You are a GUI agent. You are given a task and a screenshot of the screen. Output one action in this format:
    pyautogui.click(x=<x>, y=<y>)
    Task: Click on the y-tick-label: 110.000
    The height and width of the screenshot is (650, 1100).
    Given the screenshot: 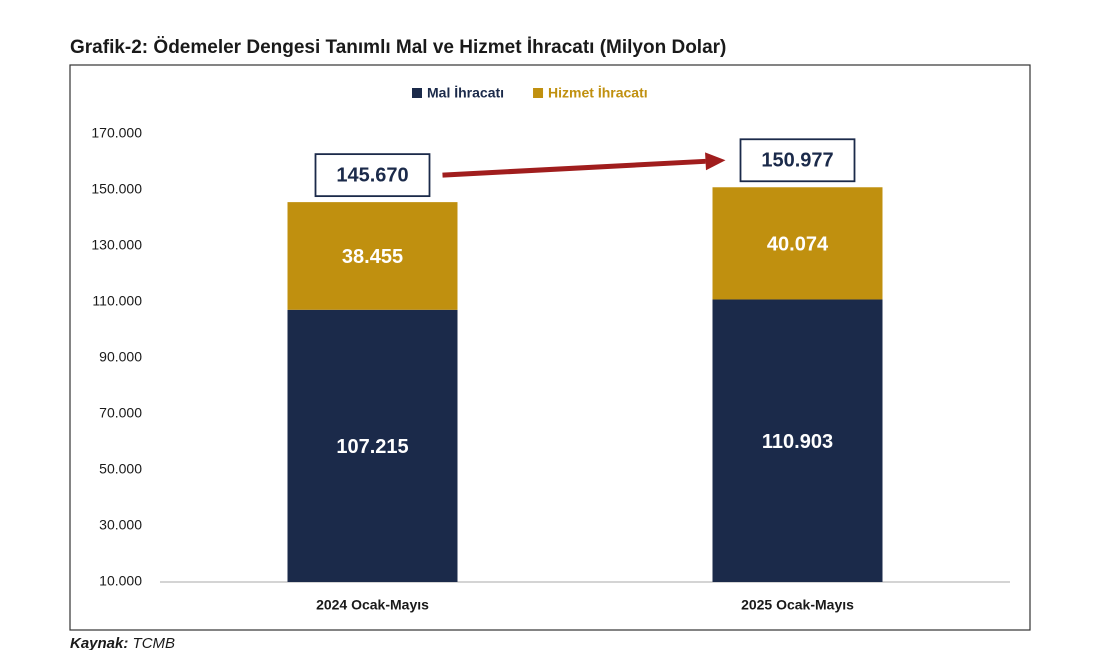 What is the action you would take?
    pyautogui.click(x=117, y=301)
    